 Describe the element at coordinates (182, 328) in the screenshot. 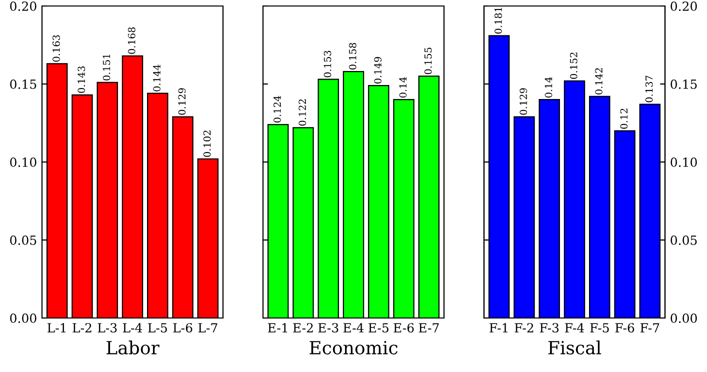

I see `x-tick-label: L-6` at that location.